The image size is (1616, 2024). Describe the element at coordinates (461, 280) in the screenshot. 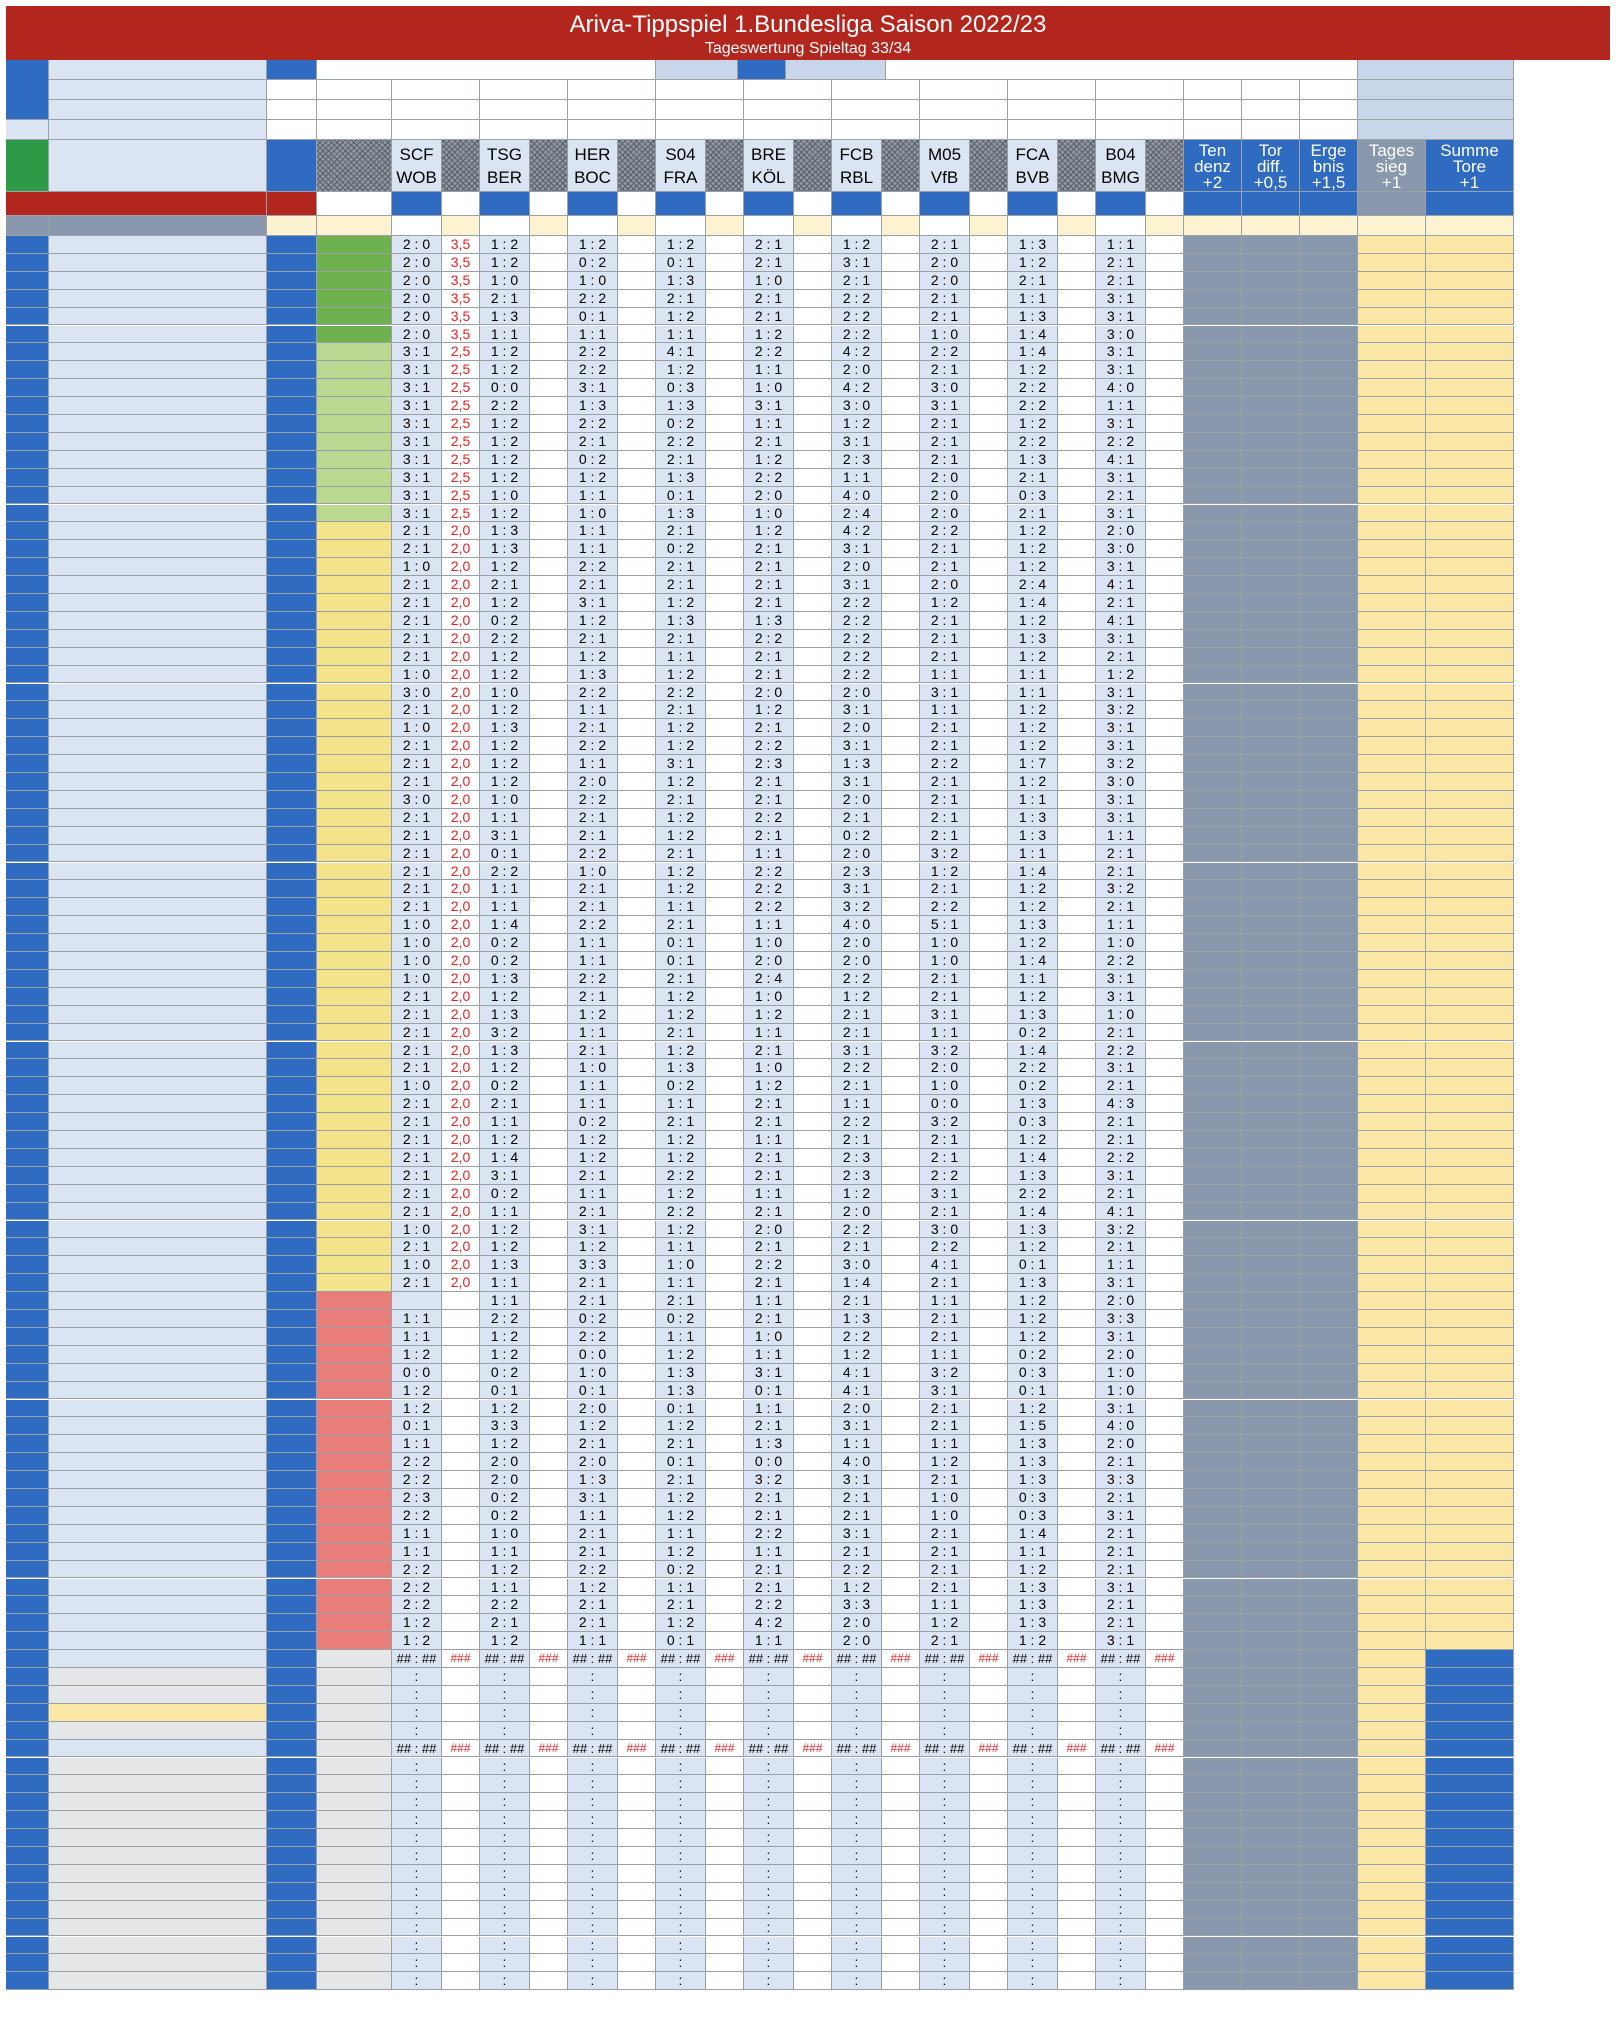

I see `player-points: 3,5` at that location.